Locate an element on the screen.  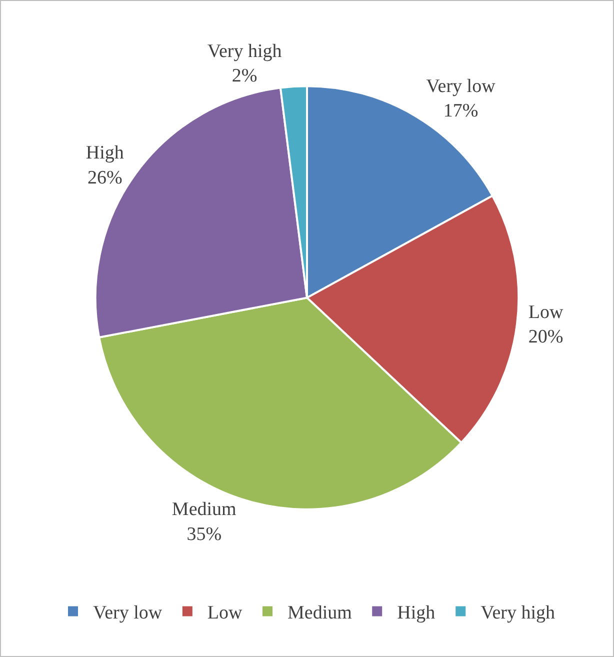
slice-label: Medium is located at coordinates (204, 509).